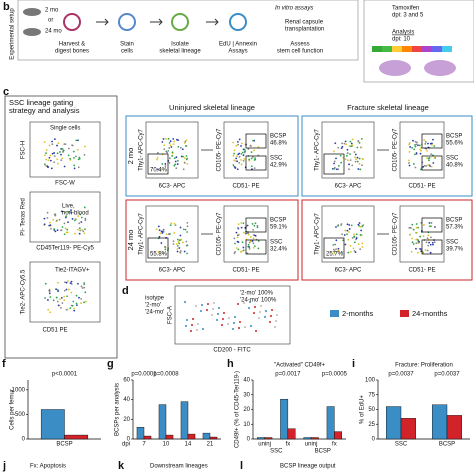 This screenshot has width=474, height=474. Describe the element at coordinates (156, 22) in the screenshot. I see `arrow` at that location.